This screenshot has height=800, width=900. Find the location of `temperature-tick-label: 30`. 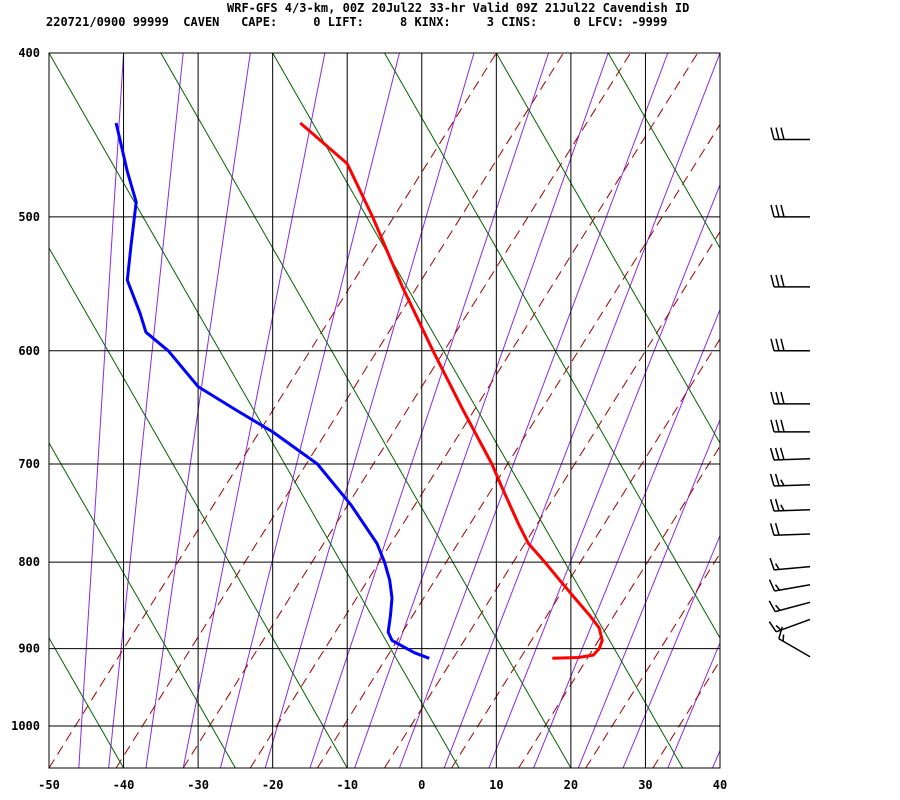

temperature-tick-label: 30 is located at coordinates (645, 785).